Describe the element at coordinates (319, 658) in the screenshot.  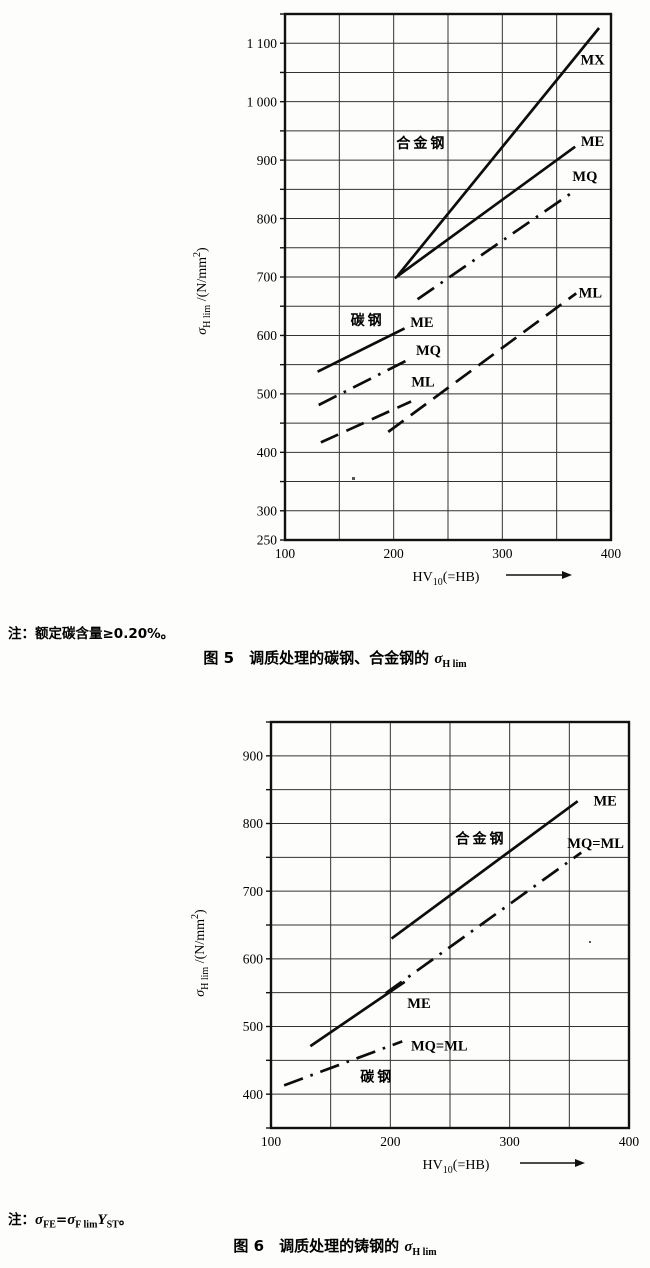
I see `text-part: 图 5 调质处理的碳钢、合金钢的` at that location.